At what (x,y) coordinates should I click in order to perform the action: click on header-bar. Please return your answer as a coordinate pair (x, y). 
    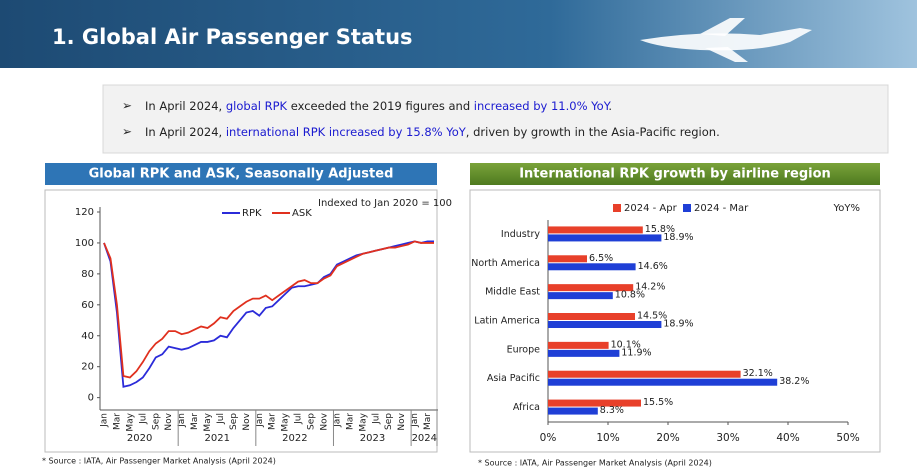
    Looking at the image, I should click on (458, 34).